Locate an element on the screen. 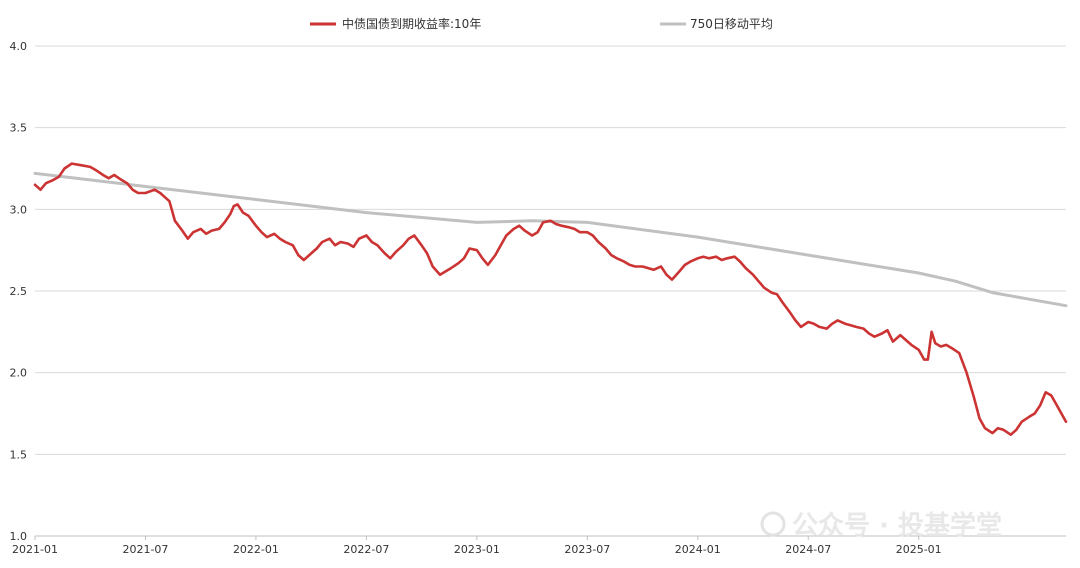  legend-label-ma: 750日移动平均 is located at coordinates (731, 24).